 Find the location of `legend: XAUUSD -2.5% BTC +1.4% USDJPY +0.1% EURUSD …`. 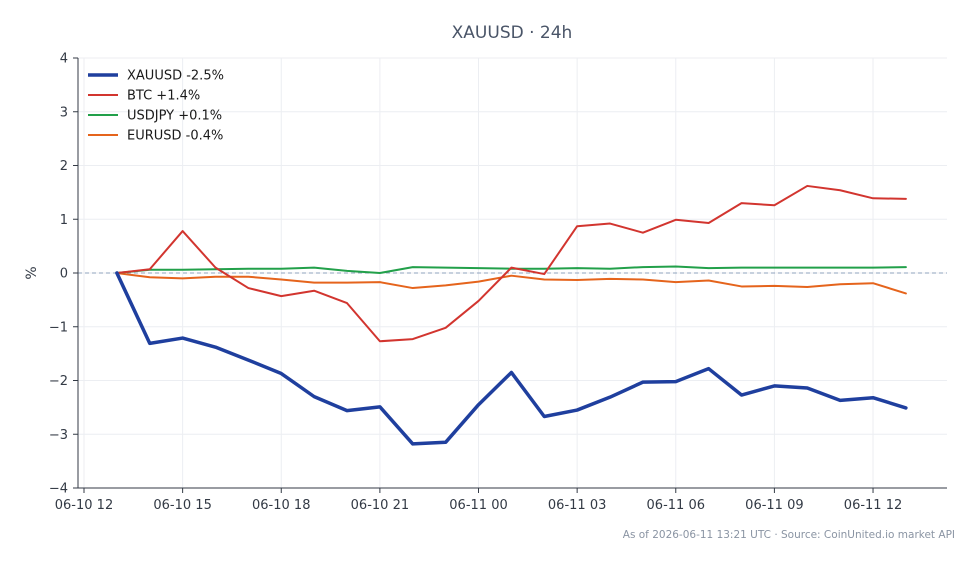

legend: XAUUSD -2.5% BTC +1.4% USDJPY +0.1% EURUSD … is located at coordinates (156, 106).